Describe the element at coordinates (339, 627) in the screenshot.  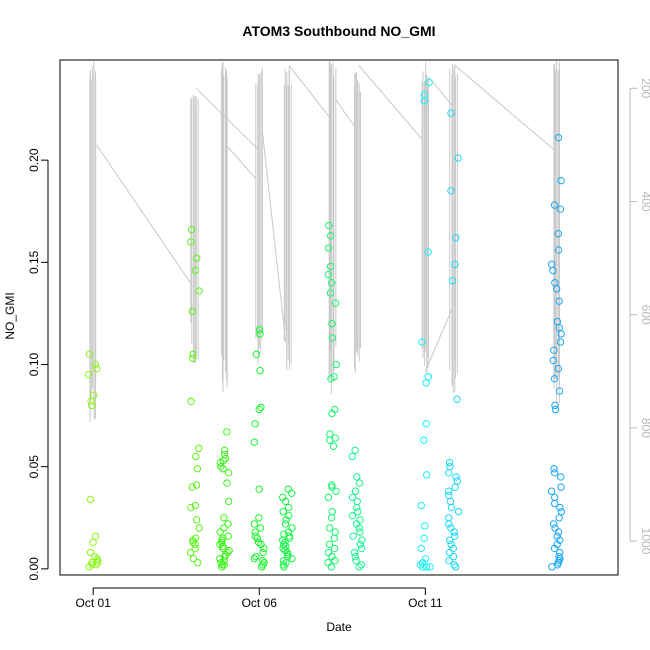
I see `x-axis-label: Date` at that location.